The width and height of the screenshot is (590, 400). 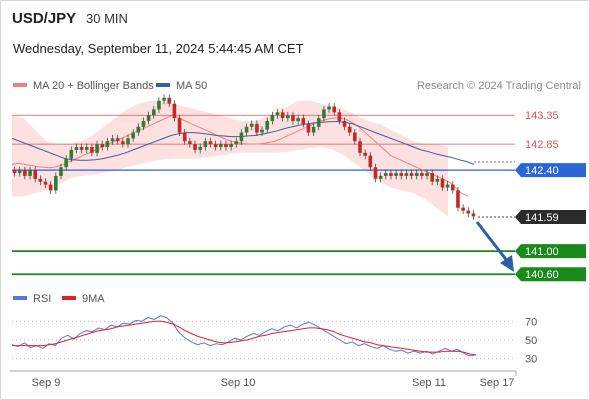 I want to click on x-tick-label: Sep 17, so click(x=497, y=383).